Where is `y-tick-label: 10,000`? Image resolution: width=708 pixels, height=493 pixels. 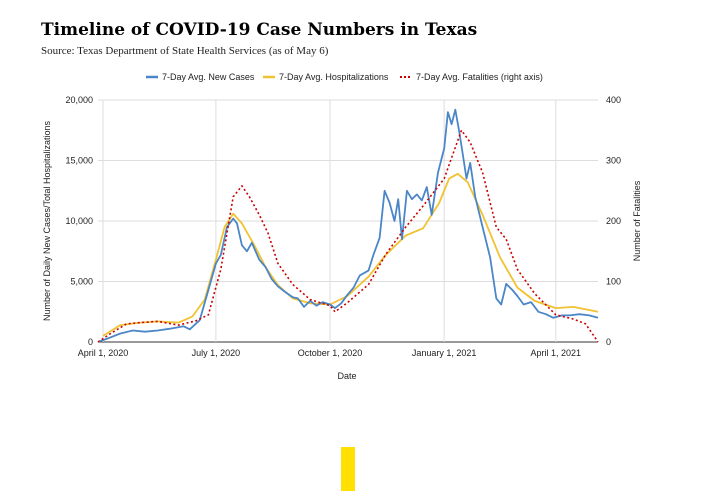 y-tick-label: 10,000 is located at coordinates (79, 221).